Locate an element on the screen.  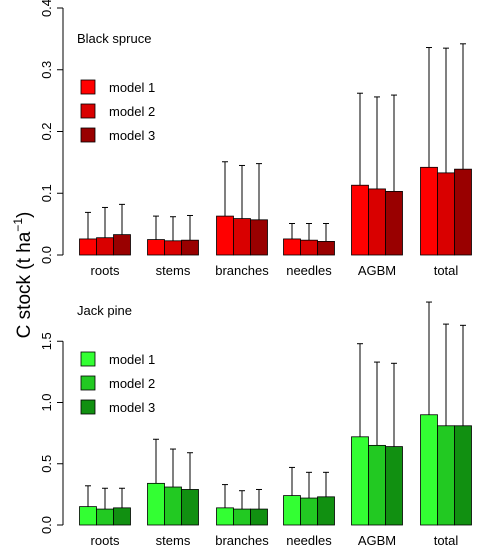
y-axis-label-main: C stock (t ha is located at coordinates (24, 284).